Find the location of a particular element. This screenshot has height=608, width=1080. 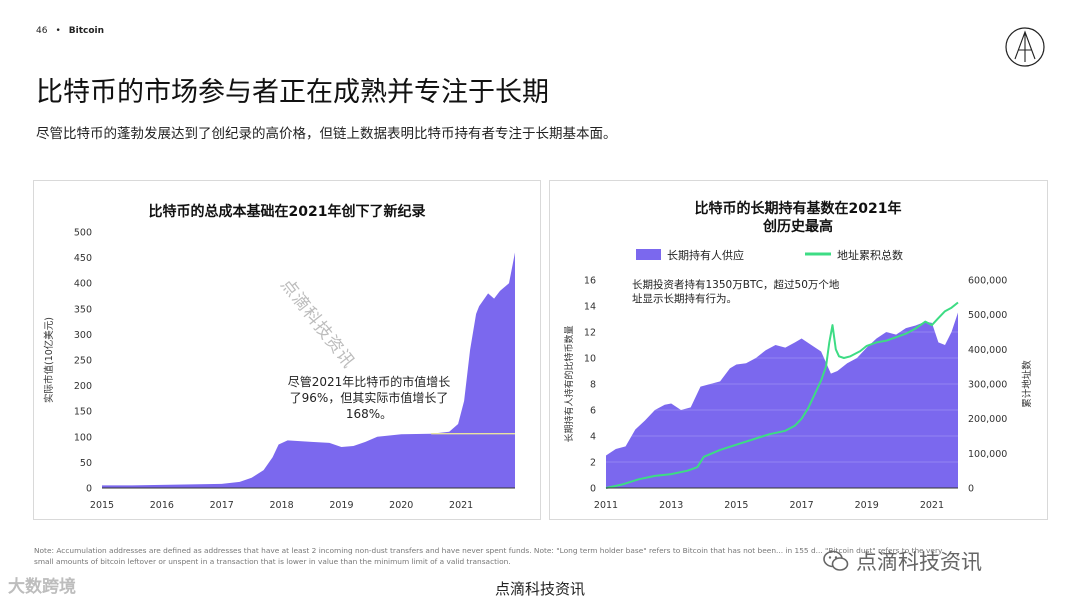

annotation-text: 长期投资者持有1350万BTC，超过50万个地址显示长期持有行为。 is located at coordinates (736, 291).